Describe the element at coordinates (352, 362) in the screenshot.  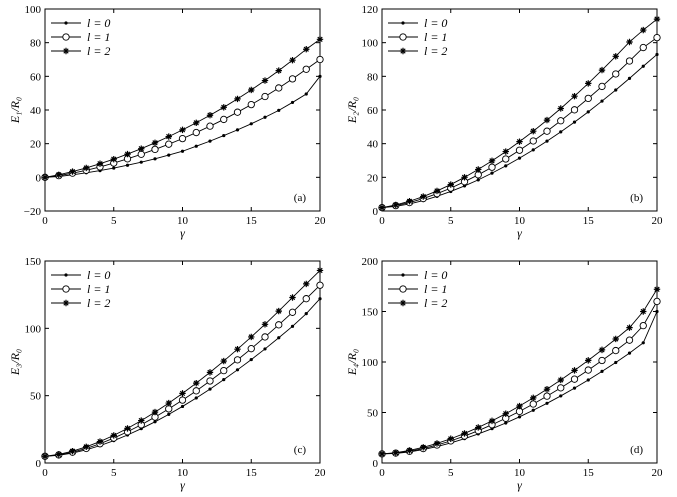
I see `y-axis-label: E₄/R₀` at that location.